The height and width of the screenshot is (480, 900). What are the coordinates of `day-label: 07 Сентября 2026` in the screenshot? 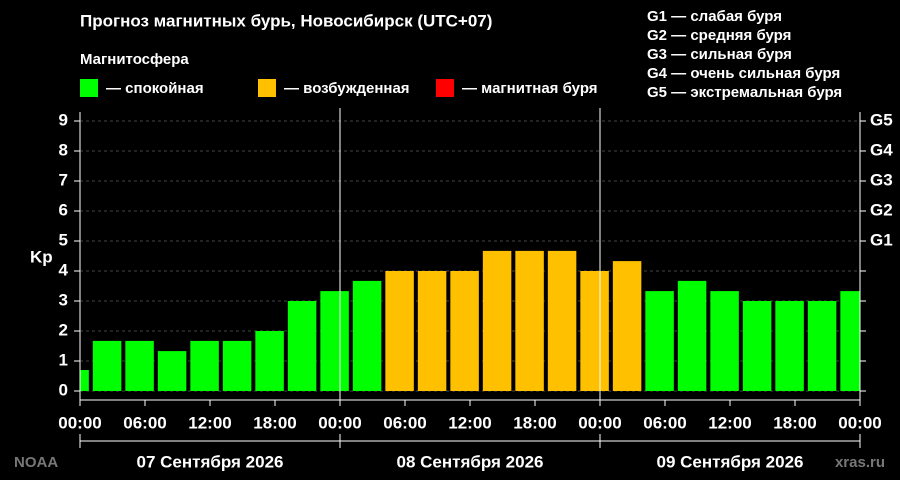 It's located at (210, 461).